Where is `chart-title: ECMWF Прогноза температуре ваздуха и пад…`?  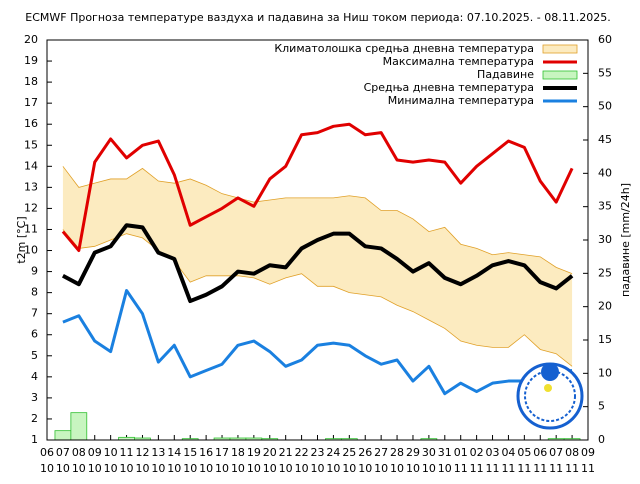
chart-title: ECMWF Прогноза температуре ваздуха и пад… is located at coordinates (318, 17).